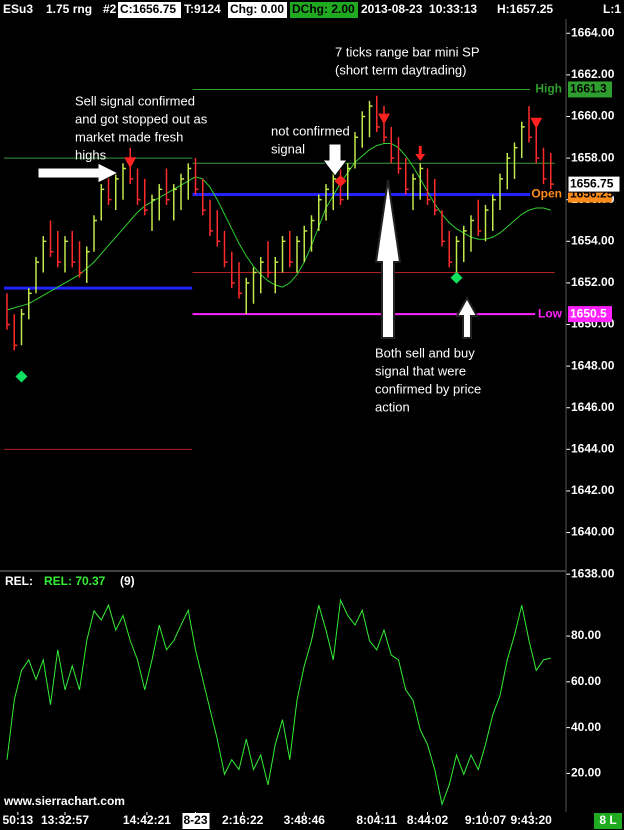 The width and height of the screenshot is (624, 830). I want to click on header-symbol: ESu3, so click(18, 9).